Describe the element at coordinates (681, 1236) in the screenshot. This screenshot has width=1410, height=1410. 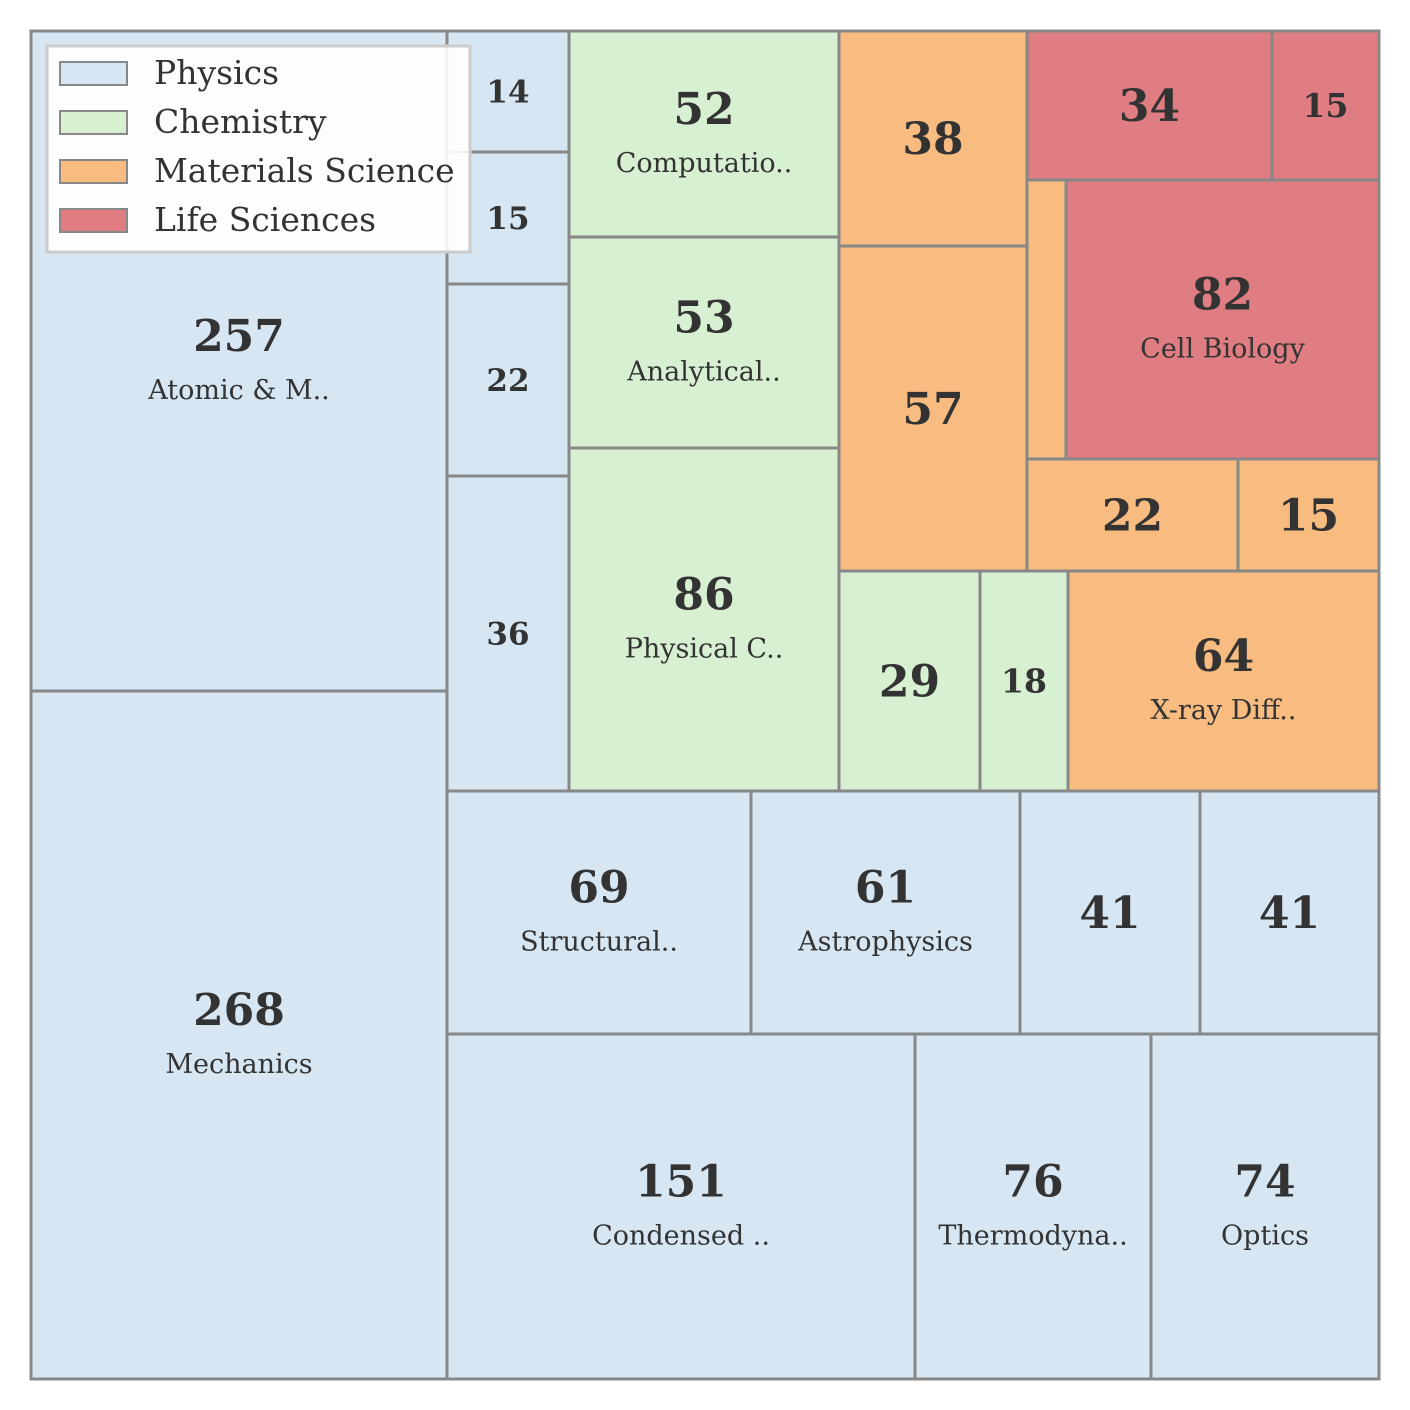
I see `tile-label: Condensed ..` at that location.